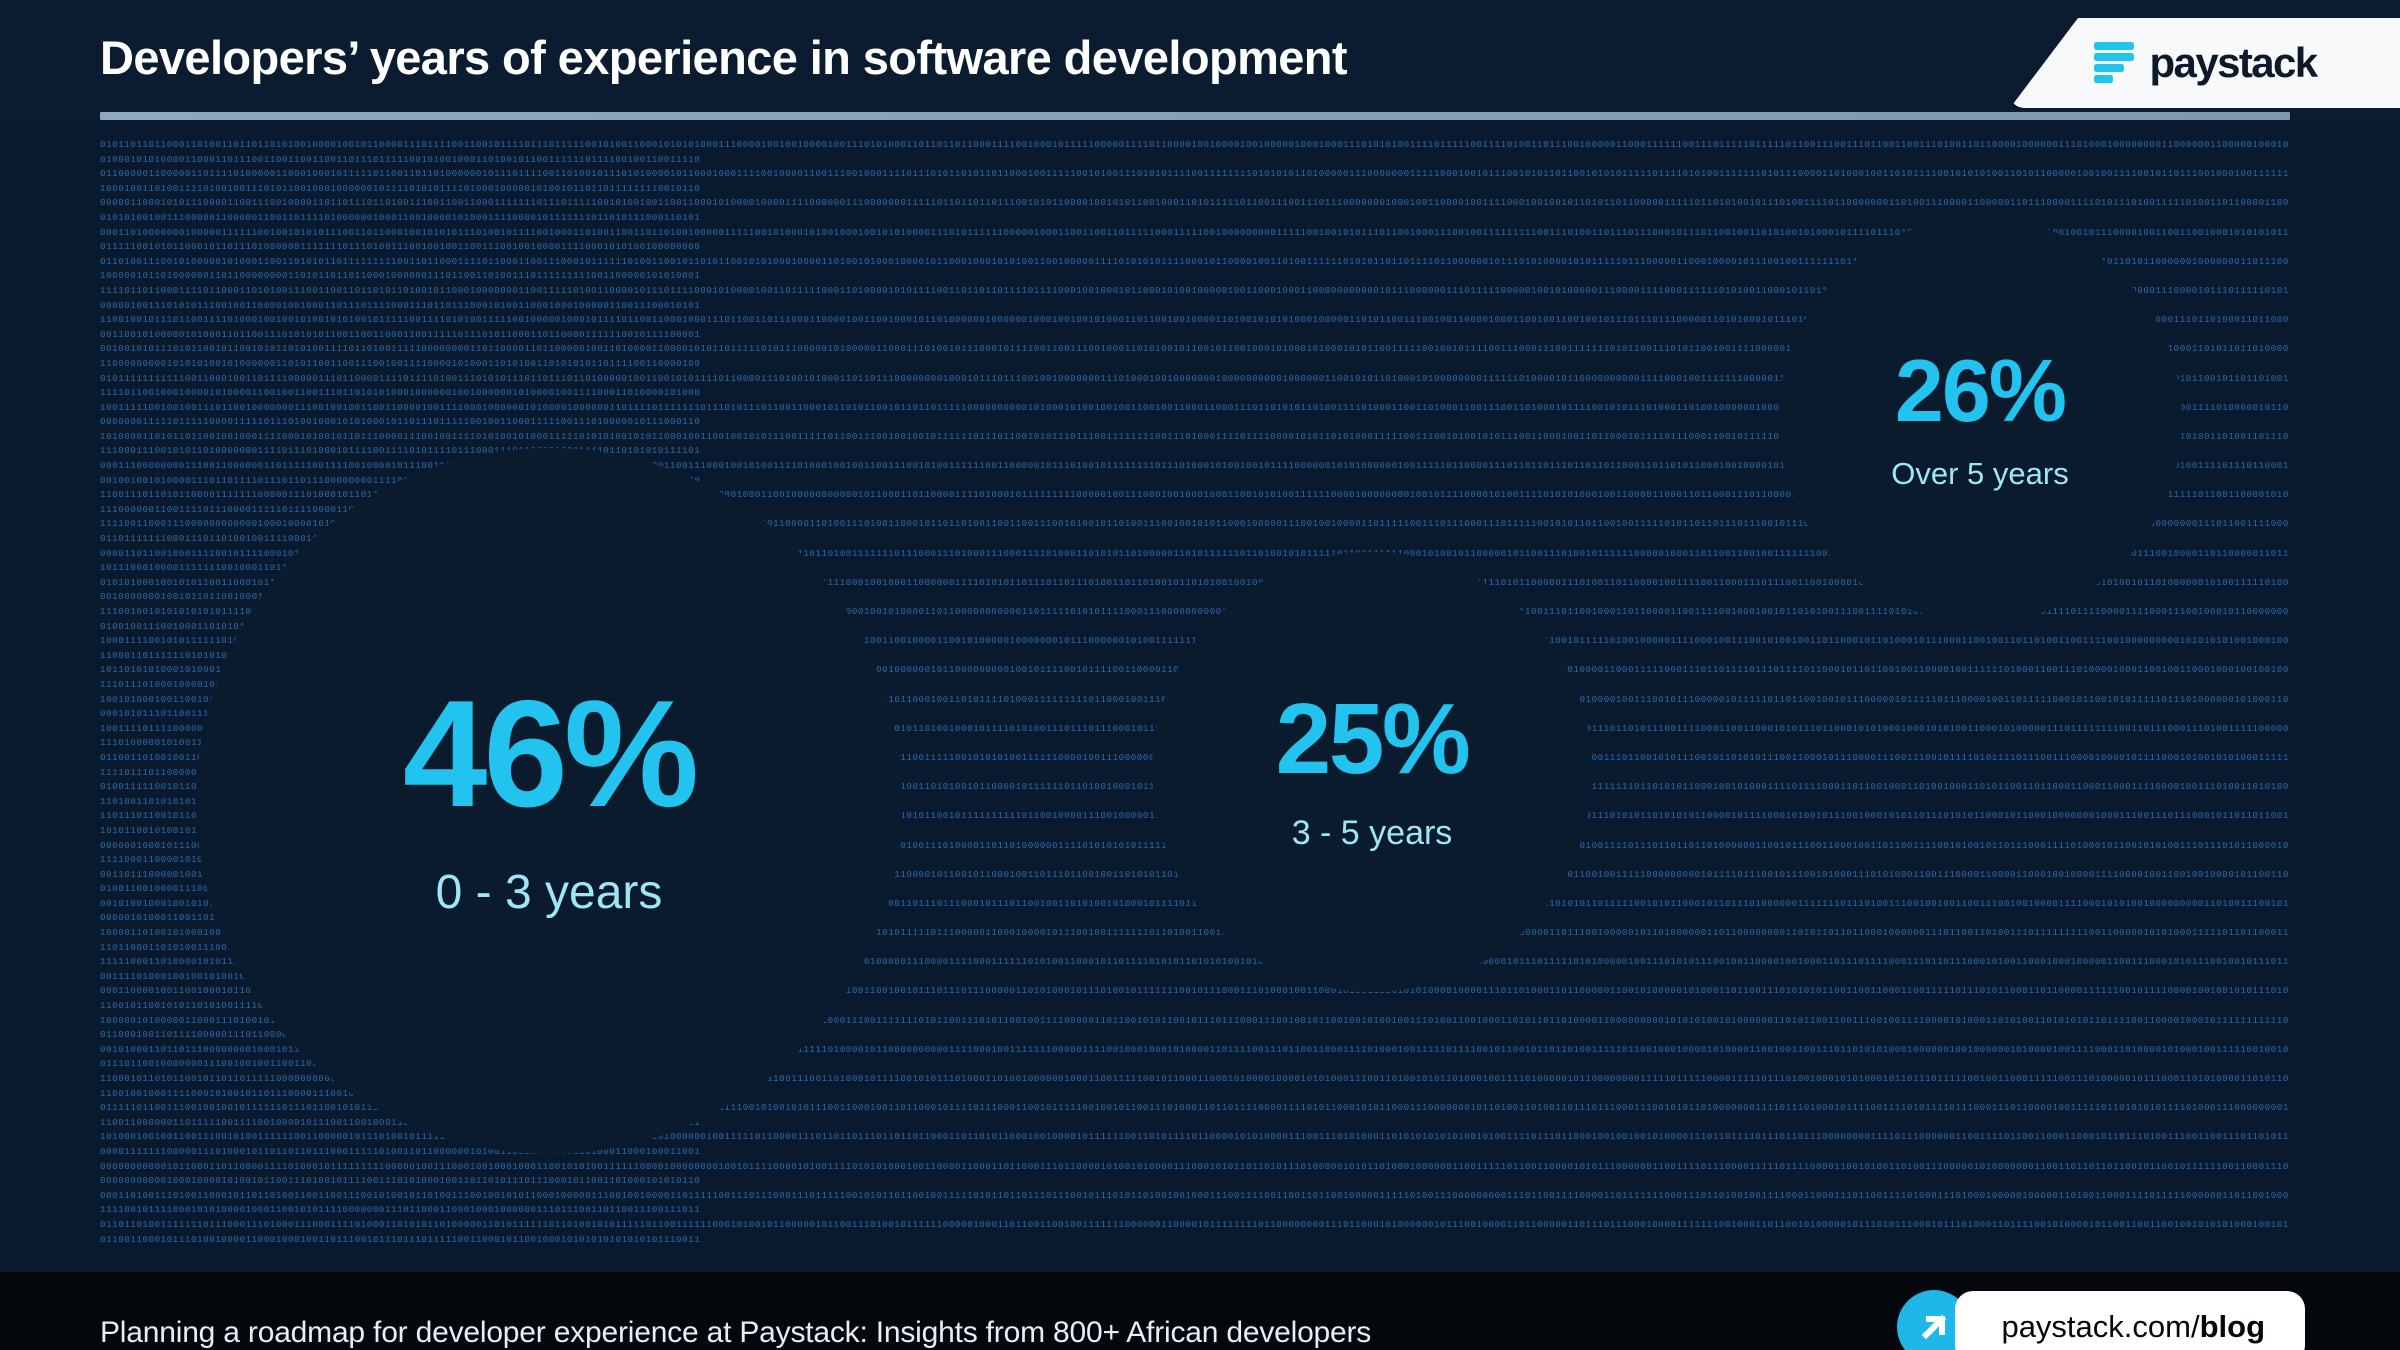  I want to click on header-band, so click(1200, 62).